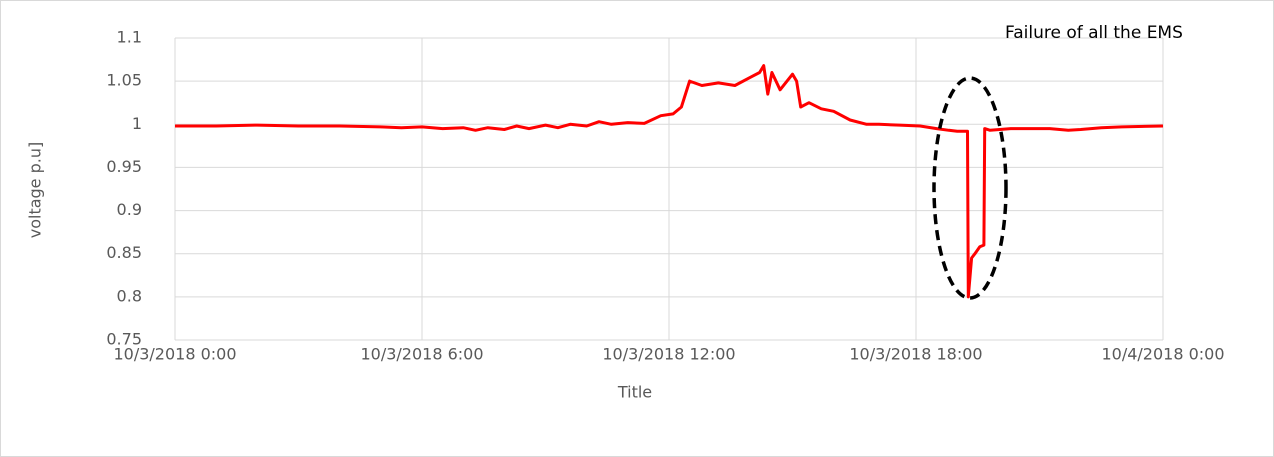 Image resolution: width=1274 pixels, height=457 pixels. Describe the element at coordinates (124, 80) in the screenshot. I see `y-tick-label: 1.05` at that location.